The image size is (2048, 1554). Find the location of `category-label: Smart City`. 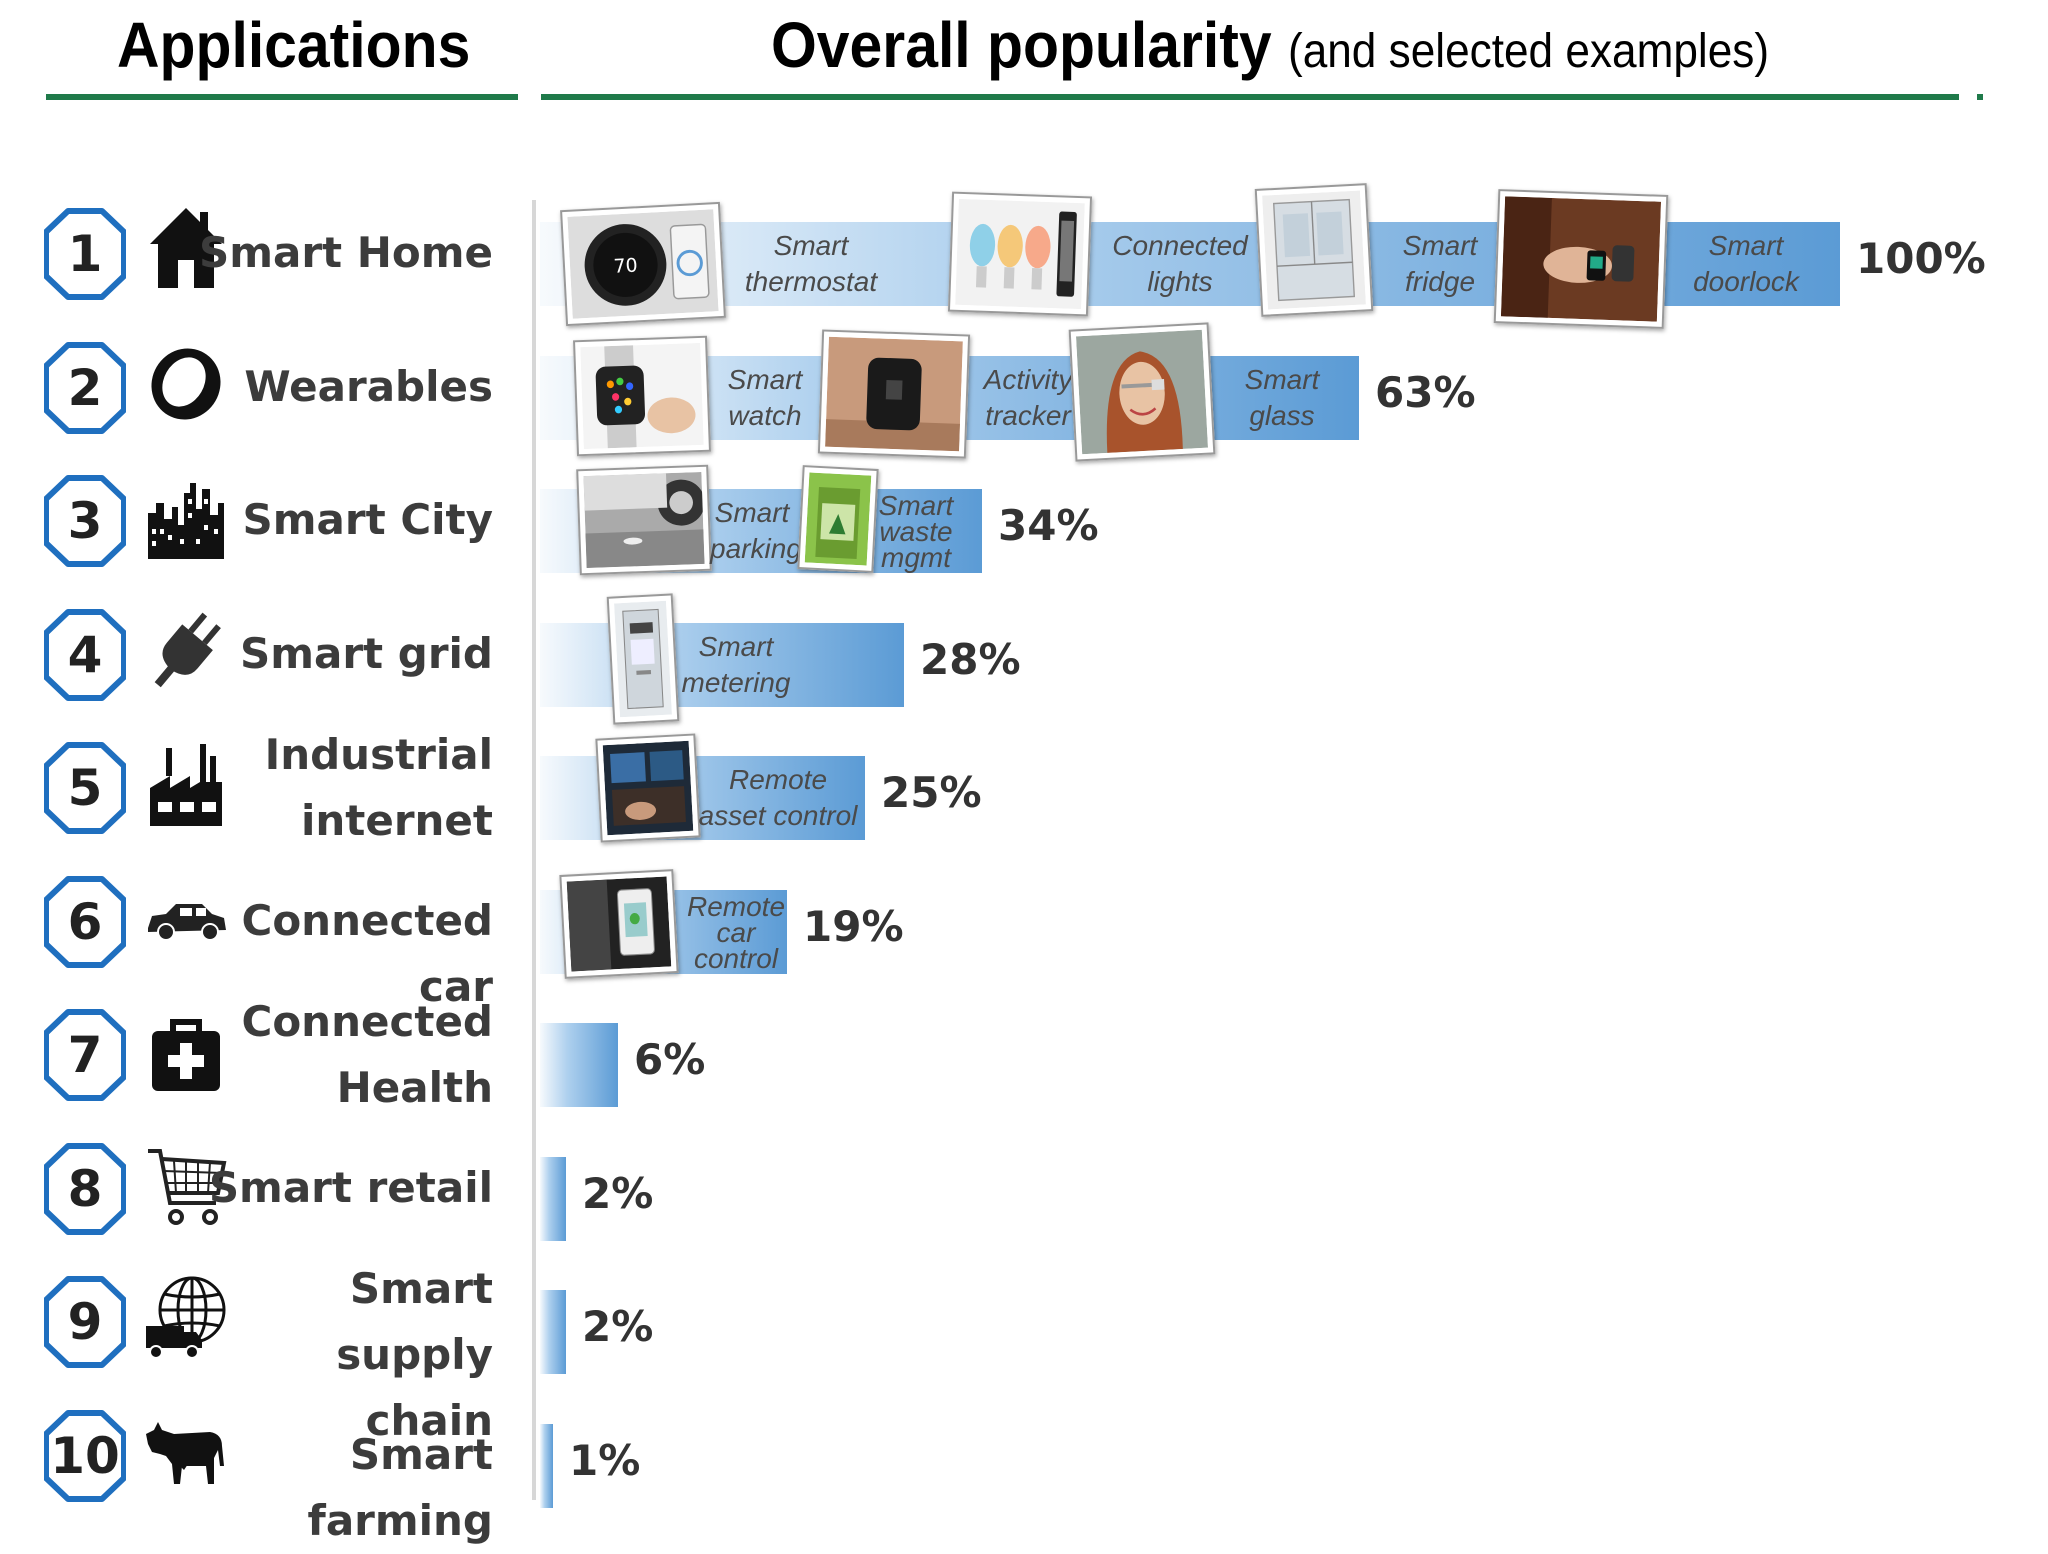

category-label: Smart City is located at coordinates (343, 520).